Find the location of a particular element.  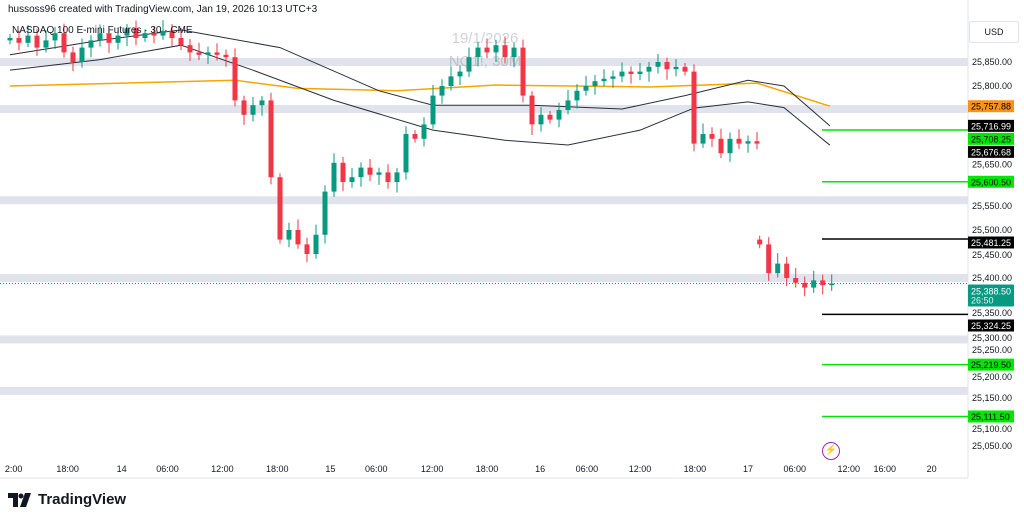

time-axis-label: 2:00 is located at coordinates (14, 469).